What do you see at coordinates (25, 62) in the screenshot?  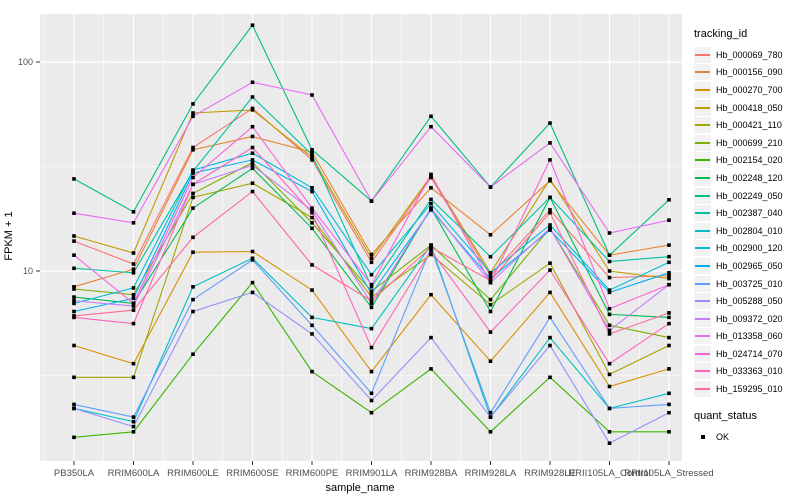 I see `y-tick-label-100: 100` at bounding box center [25, 62].